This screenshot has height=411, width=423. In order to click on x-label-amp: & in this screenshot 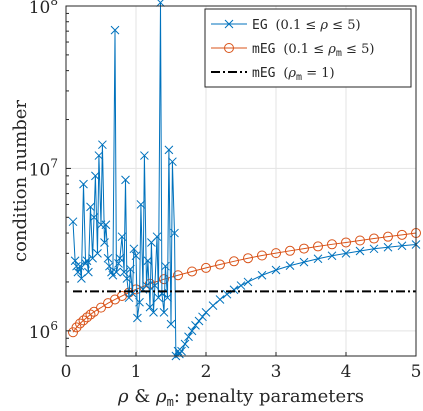, I will do `click(142, 396)`.